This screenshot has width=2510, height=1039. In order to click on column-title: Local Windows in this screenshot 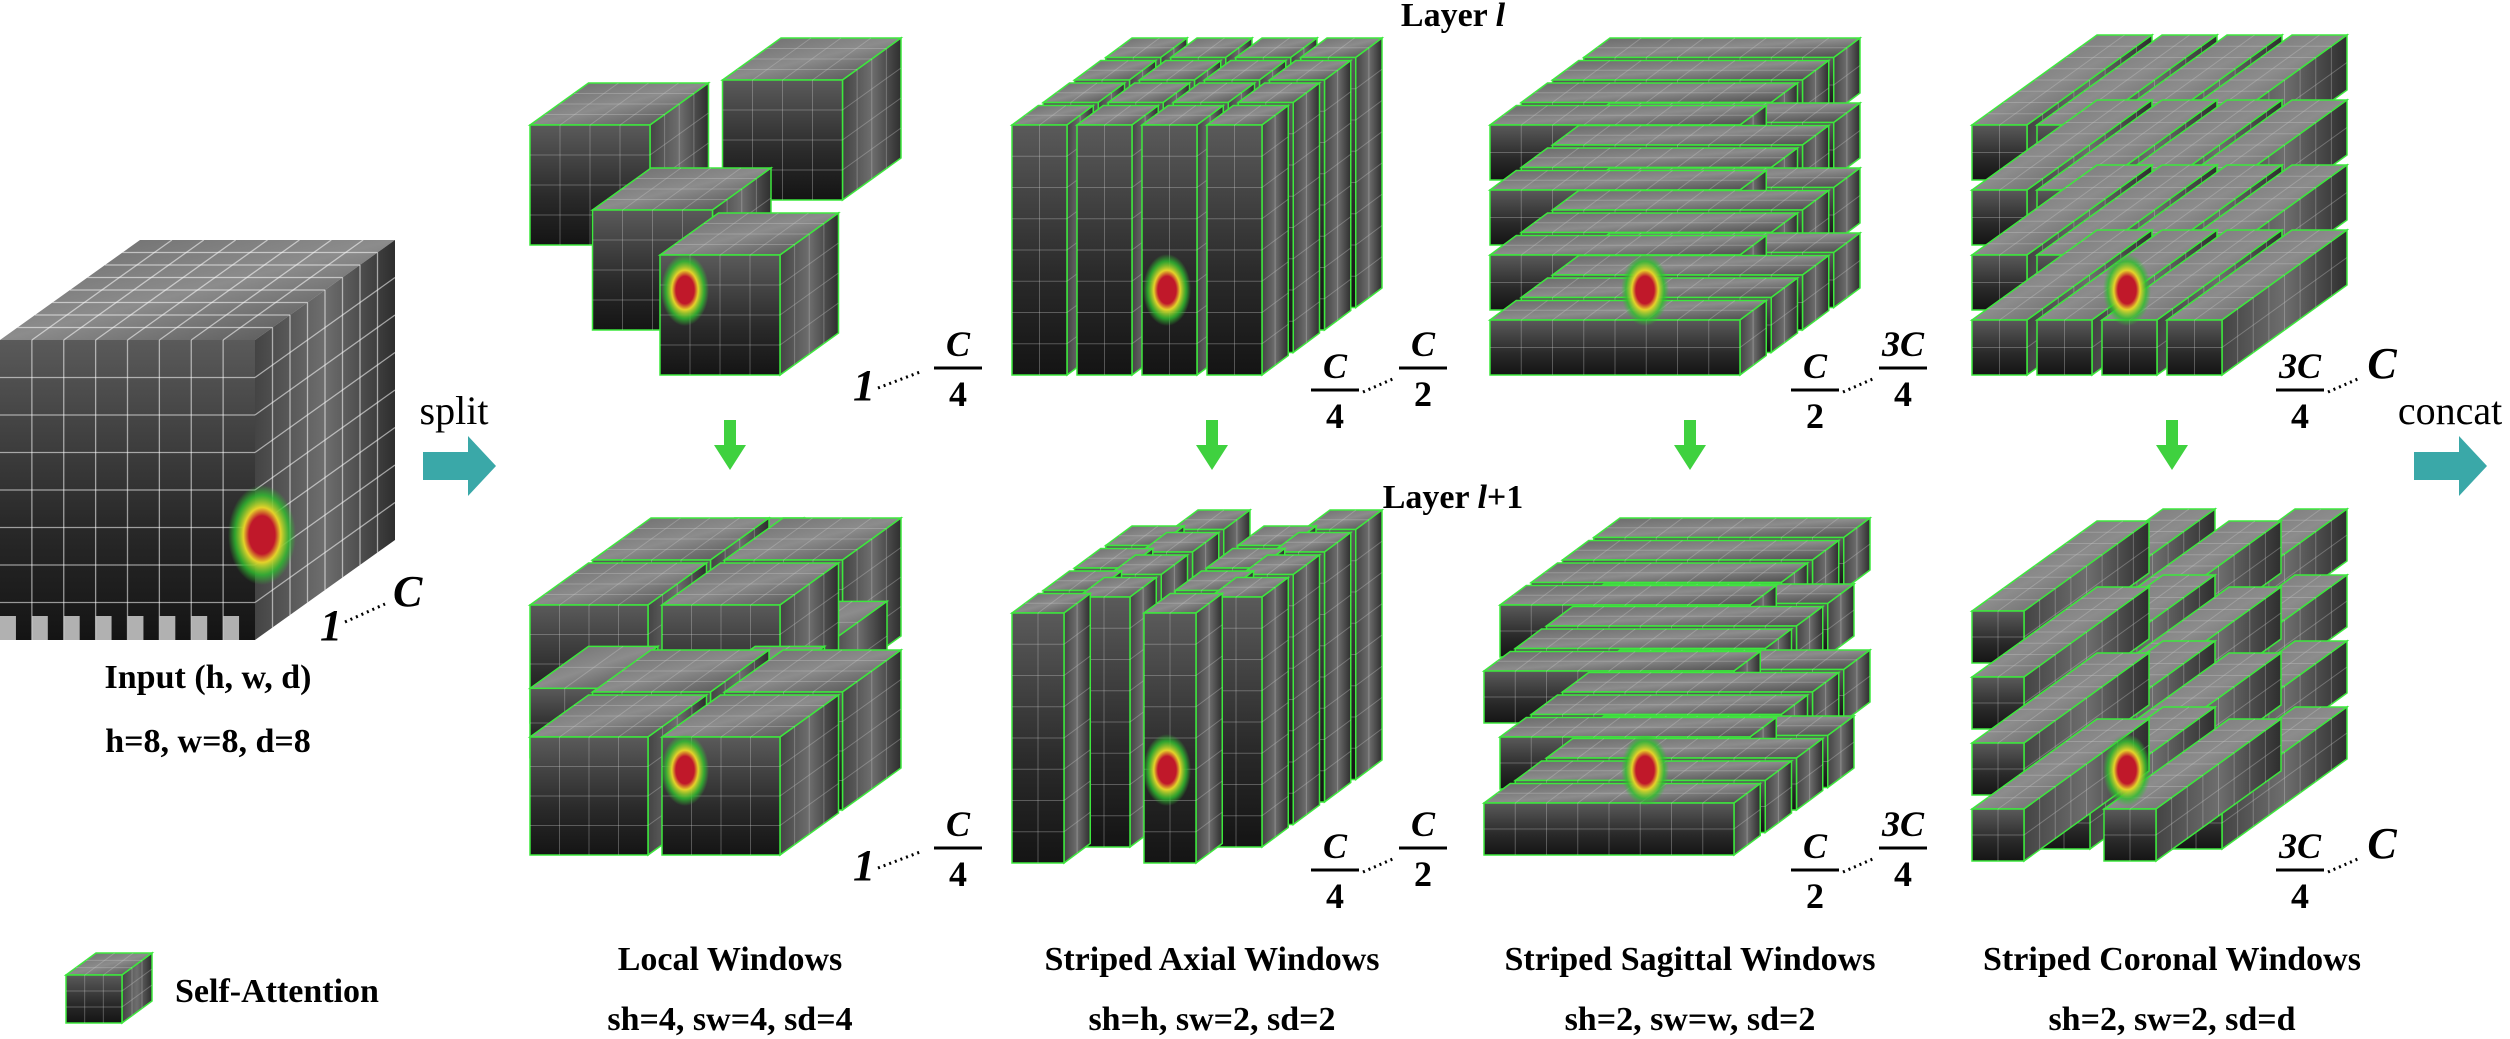, I will do `click(730, 959)`.